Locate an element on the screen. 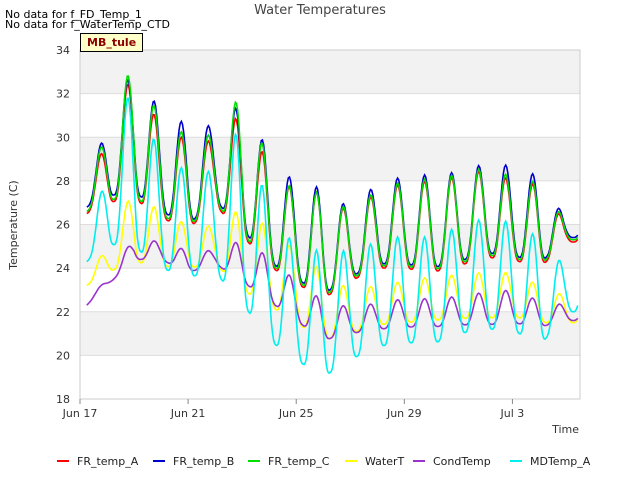  y-tick-label: 30 is located at coordinates (63, 137).